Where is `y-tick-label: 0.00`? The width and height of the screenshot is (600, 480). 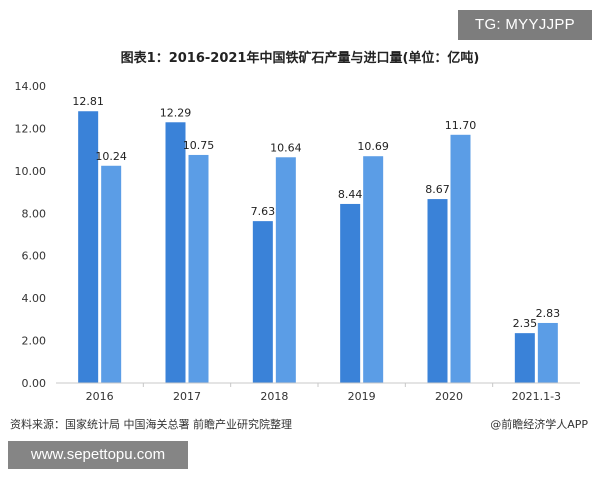 y-tick-label: 0.00 is located at coordinates (34, 383).